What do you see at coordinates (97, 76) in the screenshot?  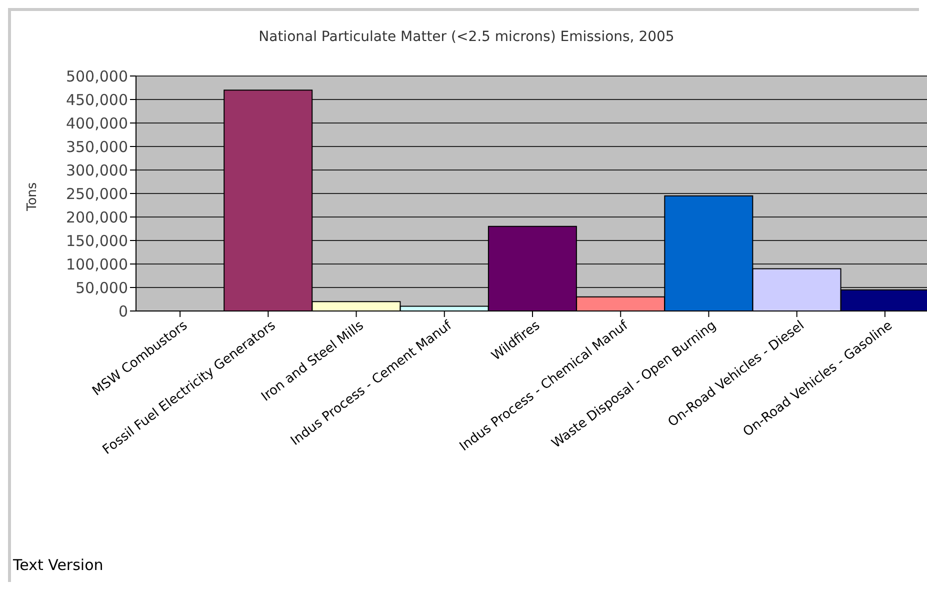 I see `y-tick-label: 500,000` at bounding box center [97, 76].